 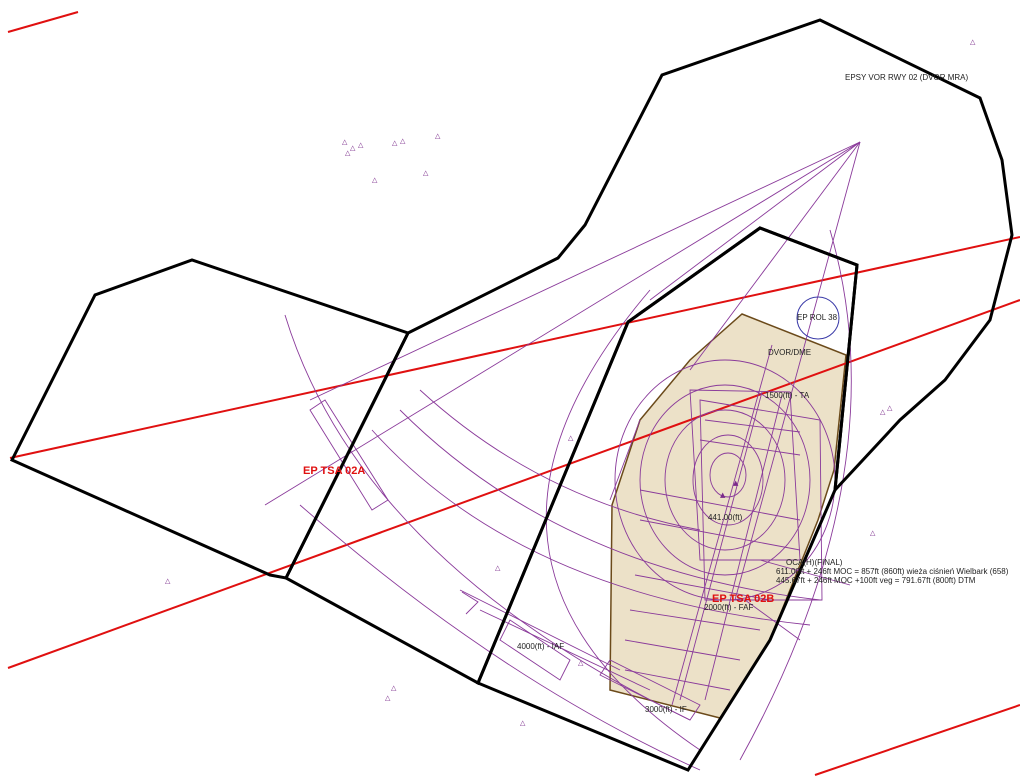 What do you see at coordinates (906, 77) in the screenshot?
I see `dvor-mra-label: EPSY VOR RWY 02 (DVOR MRA)` at bounding box center [906, 77].